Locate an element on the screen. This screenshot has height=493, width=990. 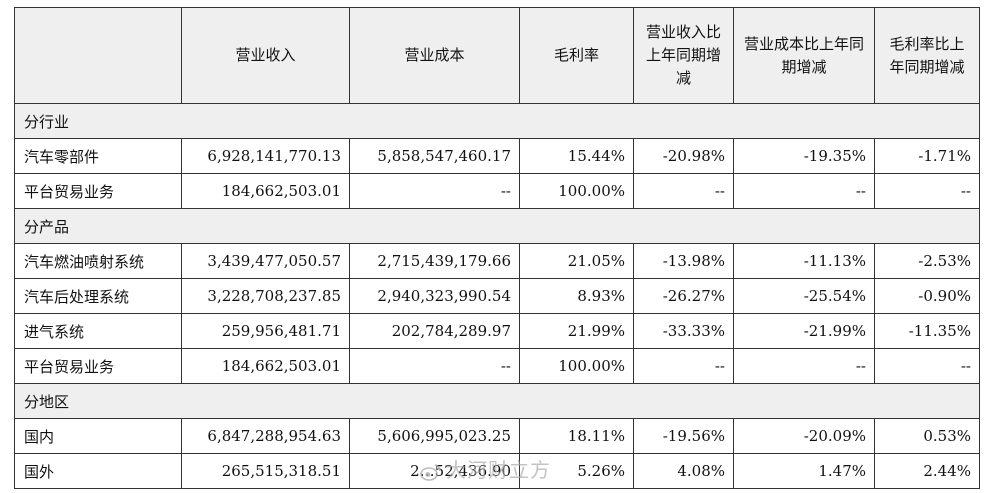
rev-change-cell: -20.98% is located at coordinates (683, 156).